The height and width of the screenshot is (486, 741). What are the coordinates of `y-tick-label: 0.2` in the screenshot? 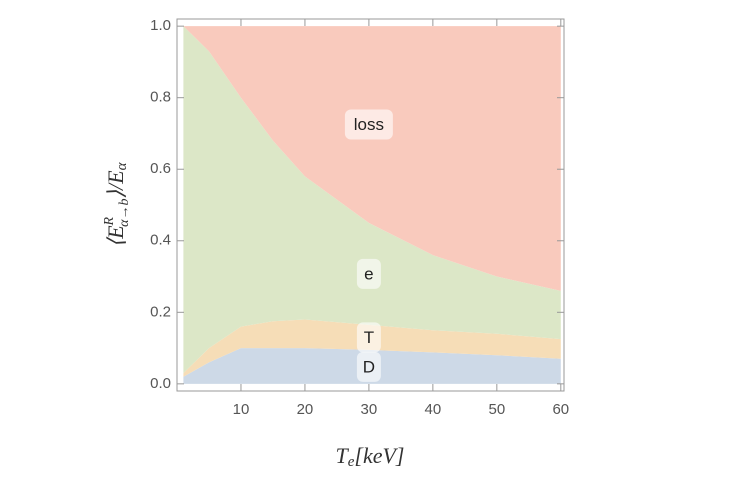 It's located at (160, 311).